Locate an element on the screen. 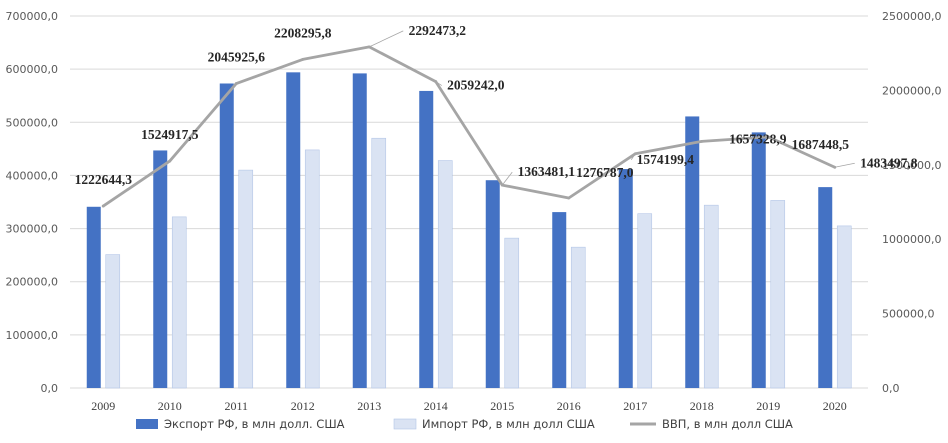 This screenshot has width=948, height=443. gdp-data-label: 1524917,5 is located at coordinates (170, 134).